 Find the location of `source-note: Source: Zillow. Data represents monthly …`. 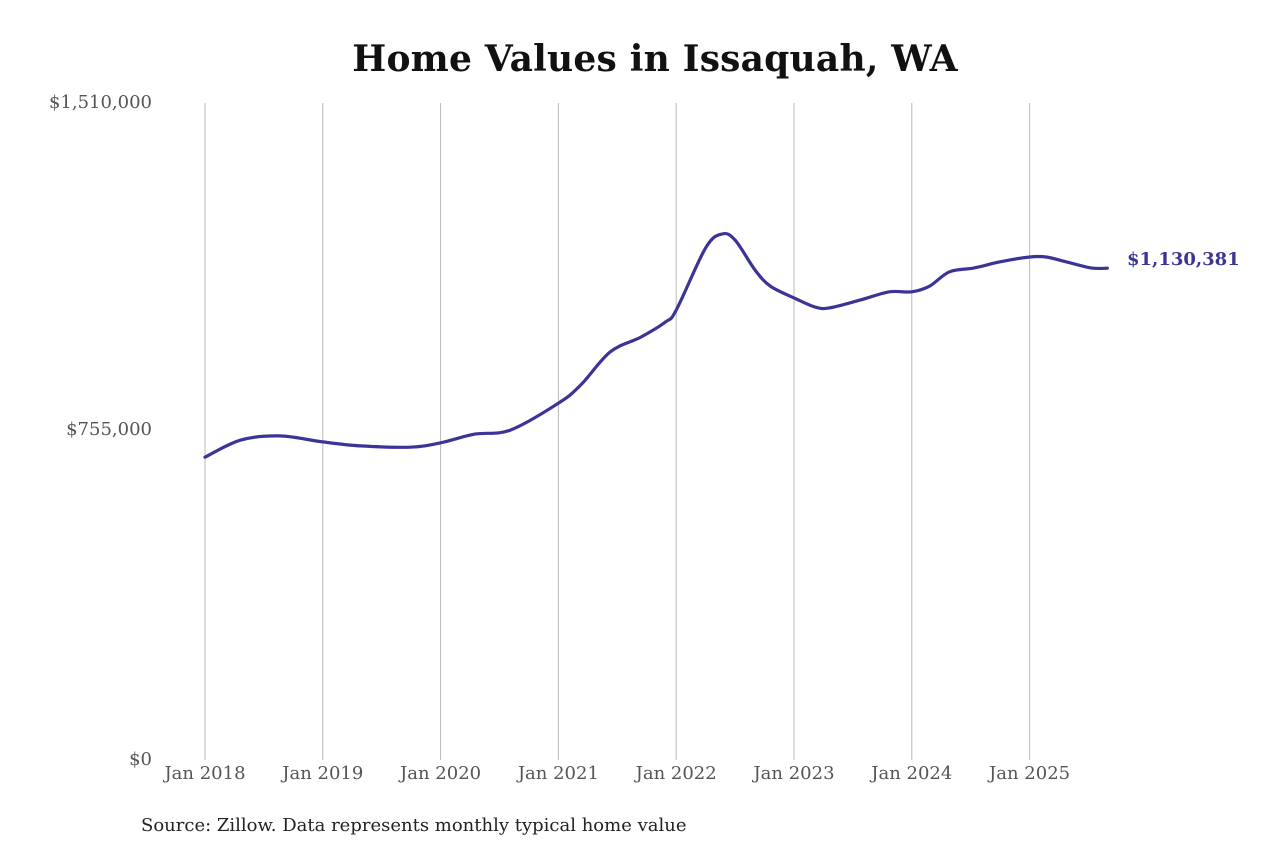

source-note: Source: Zillow. Data represents monthly … is located at coordinates (414, 825).